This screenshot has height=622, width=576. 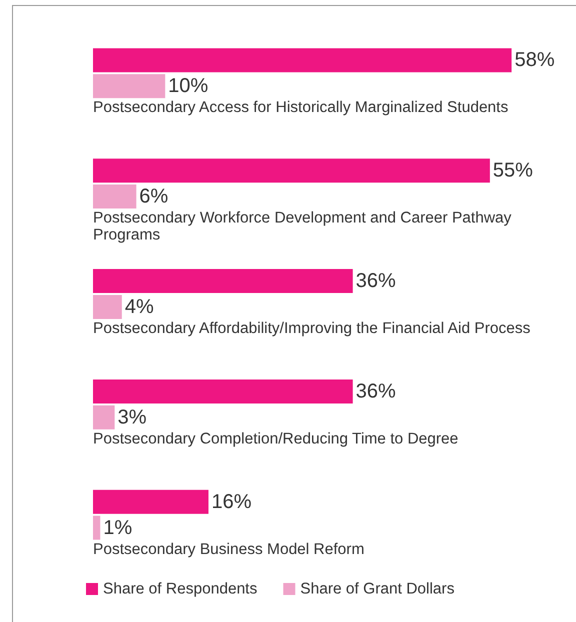 What do you see at coordinates (275, 439) in the screenshot?
I see `y-tick-label: Postsecondary Completion/Reducing Time to Degree` at bounding box center [275, 439].